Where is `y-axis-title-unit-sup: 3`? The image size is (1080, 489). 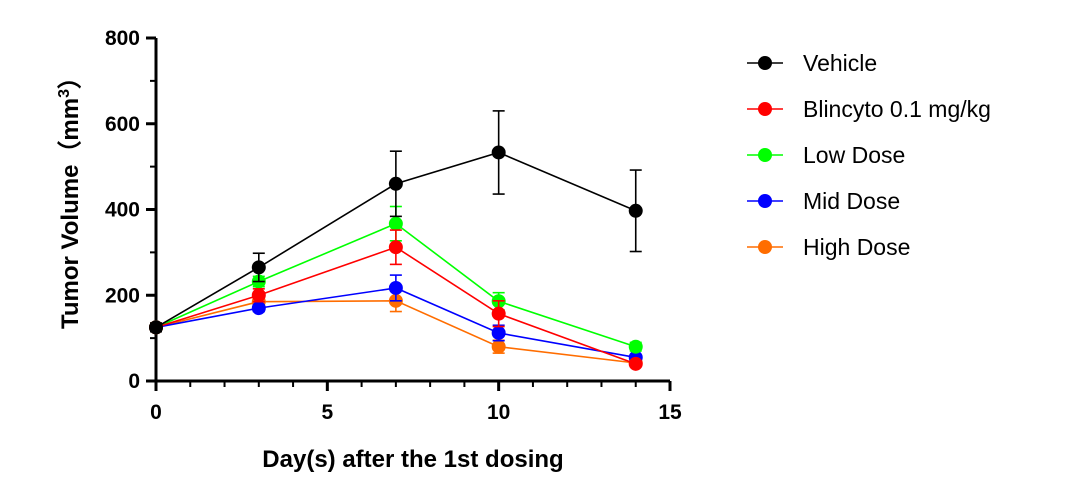 y-axis-title-unit-sup: 3 is located at coordinates (64, 93).